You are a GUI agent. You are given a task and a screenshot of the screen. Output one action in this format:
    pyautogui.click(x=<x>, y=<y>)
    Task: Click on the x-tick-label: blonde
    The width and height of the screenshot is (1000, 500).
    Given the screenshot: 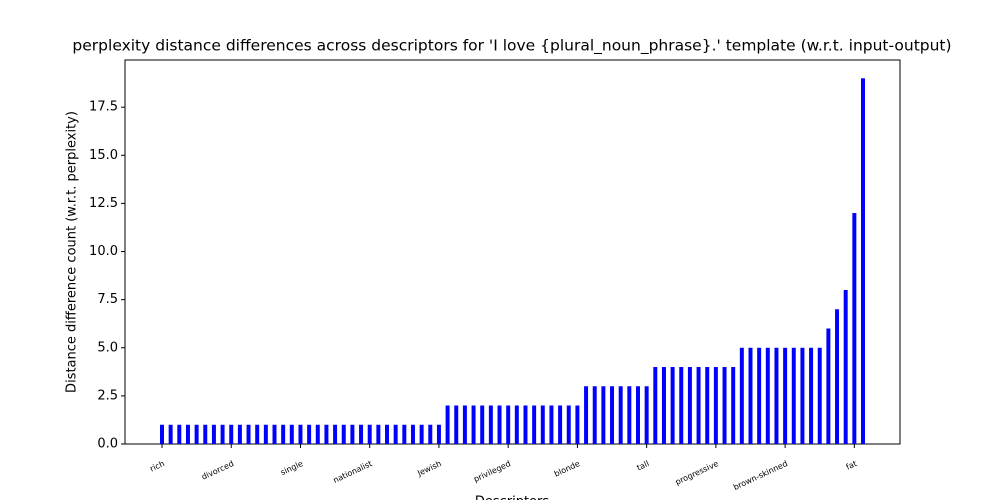 What is the action you would take?
    pyautogui.click(x=567, y=469)
    